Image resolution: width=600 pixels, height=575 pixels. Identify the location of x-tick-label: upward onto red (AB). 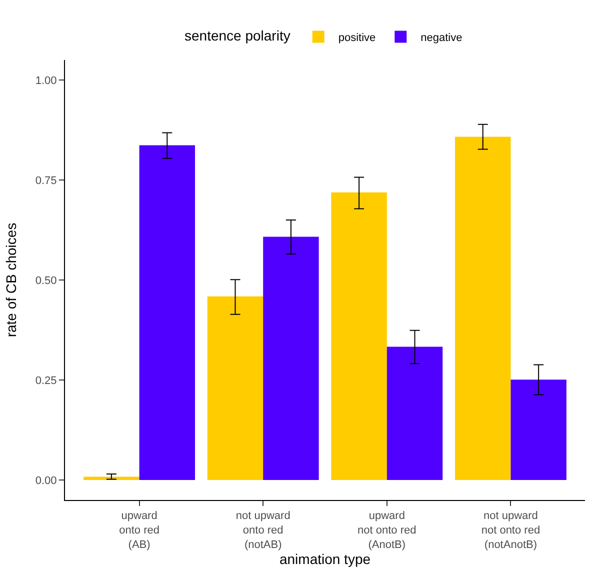
(139, 530).